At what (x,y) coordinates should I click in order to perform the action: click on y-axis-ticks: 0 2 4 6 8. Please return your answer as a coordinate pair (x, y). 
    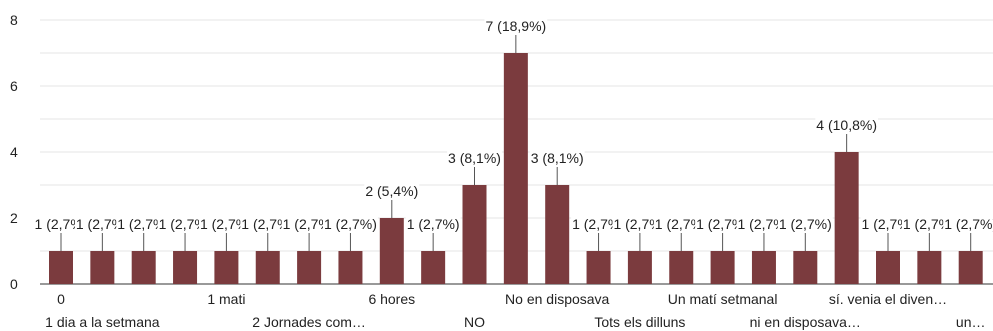
    Looking at the image, I should click on (14, 152).